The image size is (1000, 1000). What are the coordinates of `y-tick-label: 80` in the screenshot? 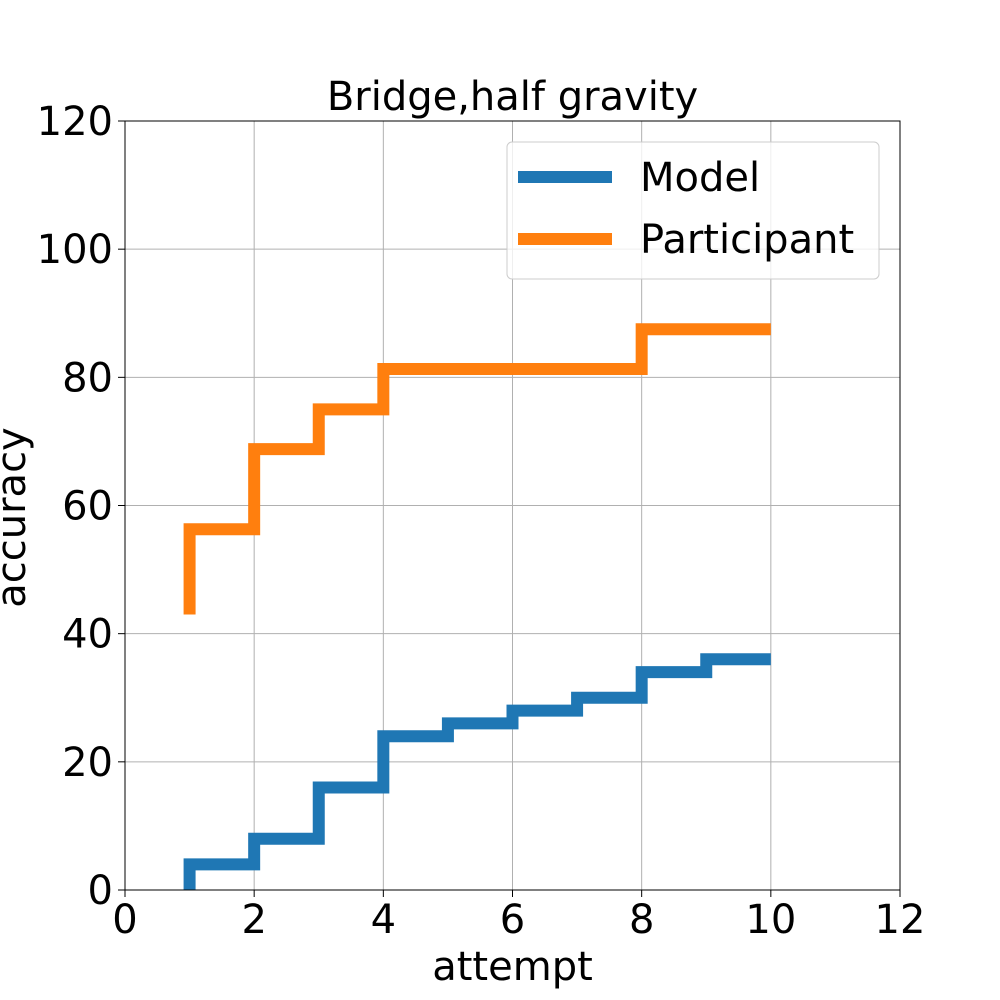 It's located at (87, 378).